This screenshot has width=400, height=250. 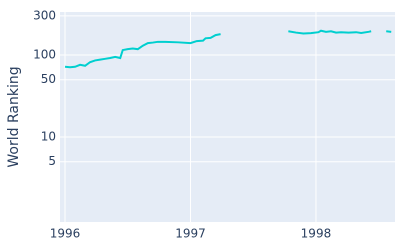 What do you see at coordinates (44, 15) in the screenshot?
I see `y-tick-label: 300` at bounding box center [44, 15].